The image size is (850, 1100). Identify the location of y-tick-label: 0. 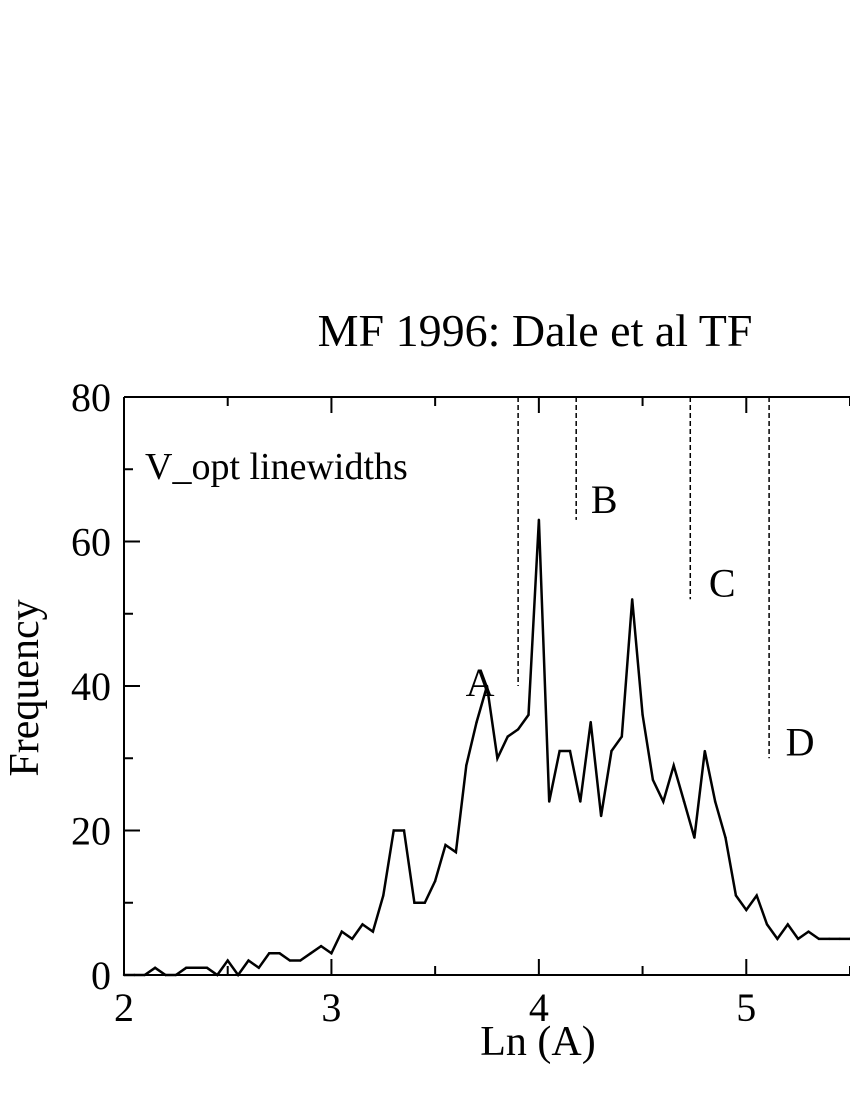
(101, 975).